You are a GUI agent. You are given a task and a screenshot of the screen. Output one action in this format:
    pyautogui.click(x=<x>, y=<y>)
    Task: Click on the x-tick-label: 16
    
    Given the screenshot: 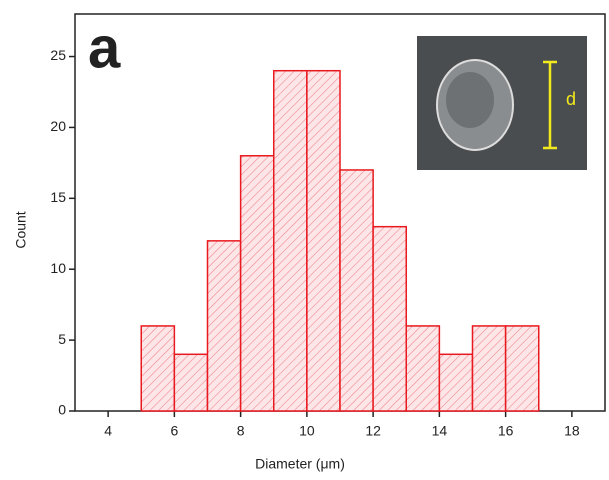 What is the action you would take?
    pyautogui.click(x=506, y=431)
    